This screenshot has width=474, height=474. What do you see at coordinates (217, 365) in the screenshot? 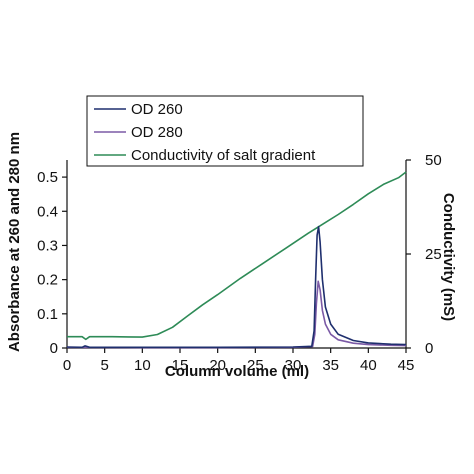
I see `x-tick-label: 20` at bounding box center [217, 365].